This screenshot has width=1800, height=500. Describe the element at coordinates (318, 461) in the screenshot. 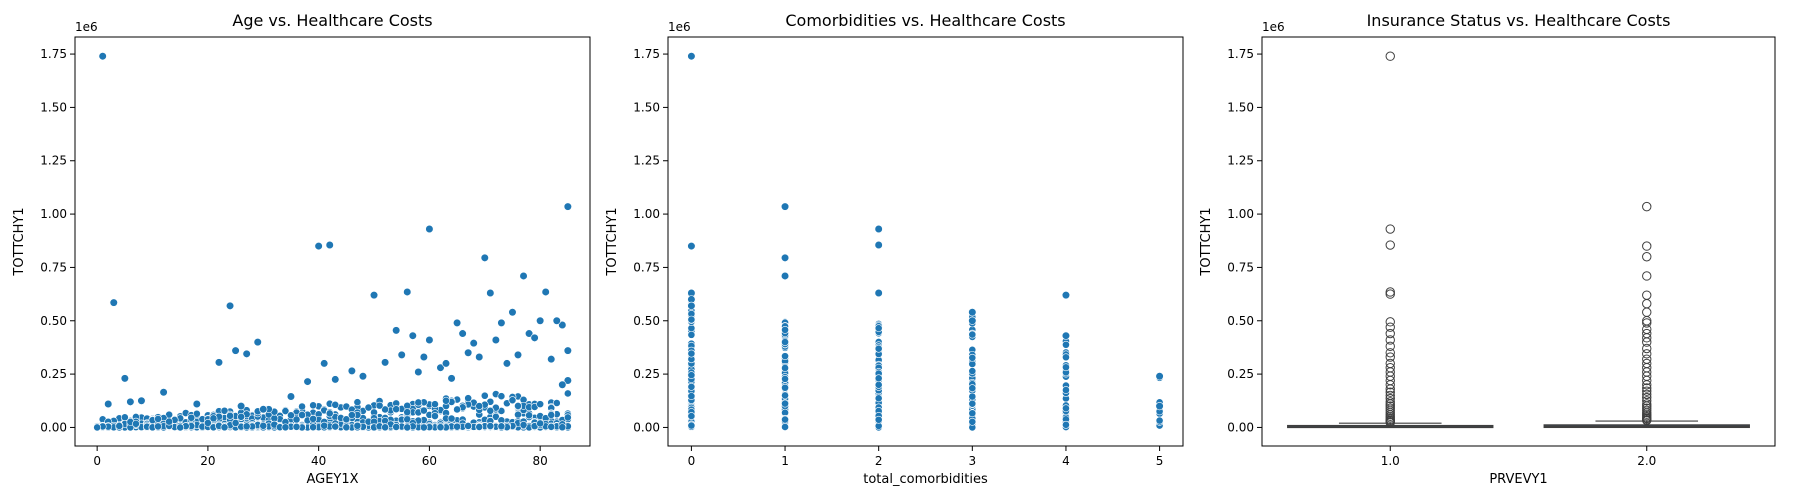

I see `x-tick-label: 40` at that location.